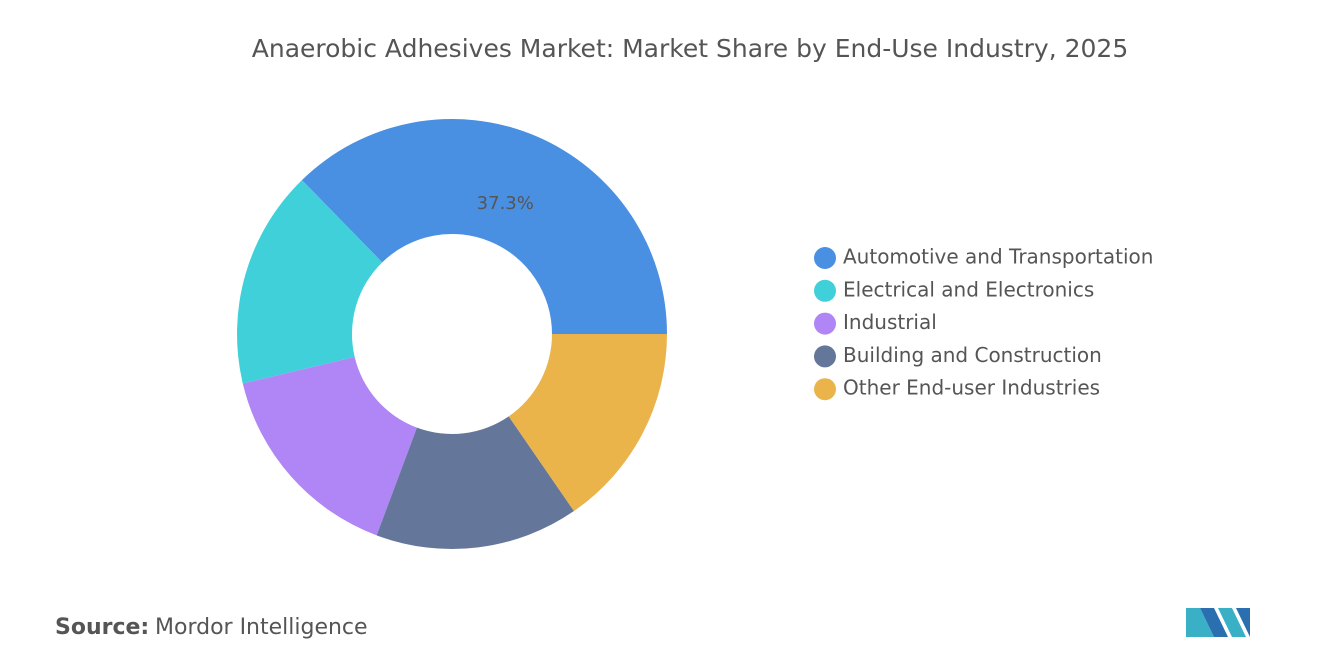 The height and width of the screenshot is (665, 1320). What do you see at coordinates (261, 627) in the screenshot?
I see `source: Mordor Intelligence` at bounding box center [261, 627].